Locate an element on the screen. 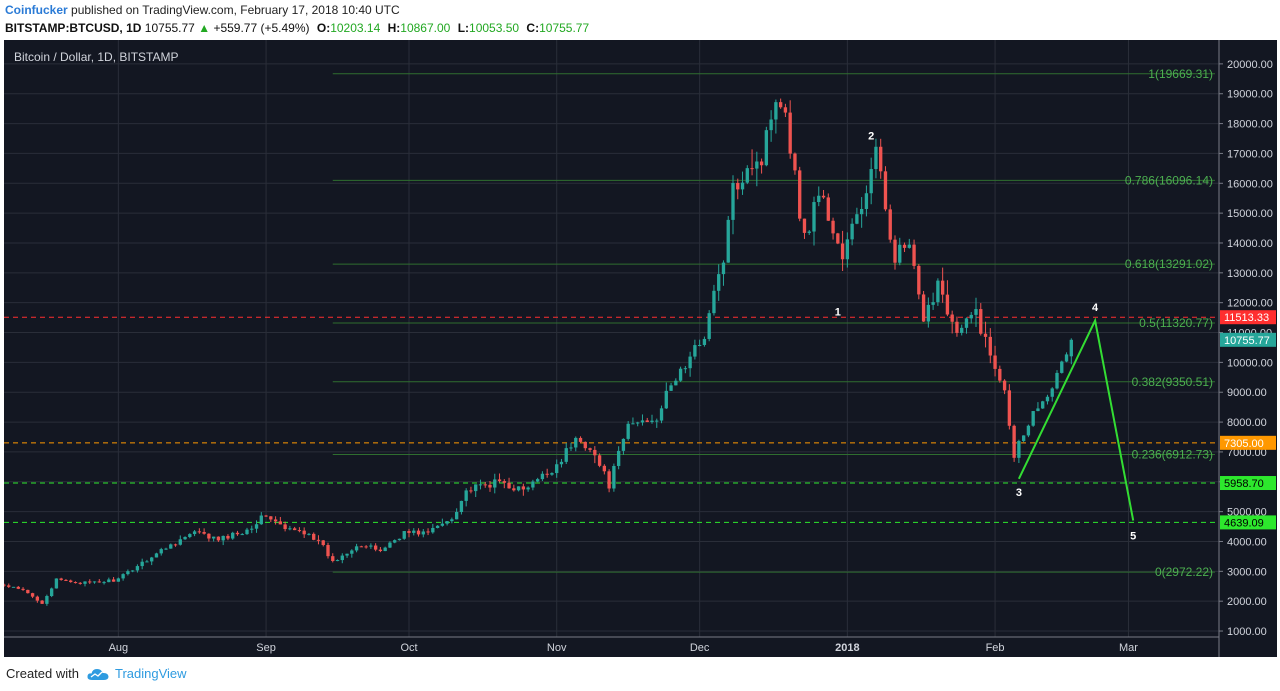  price-tick-label: 10000.00 is located at coordinates (1250, 363).